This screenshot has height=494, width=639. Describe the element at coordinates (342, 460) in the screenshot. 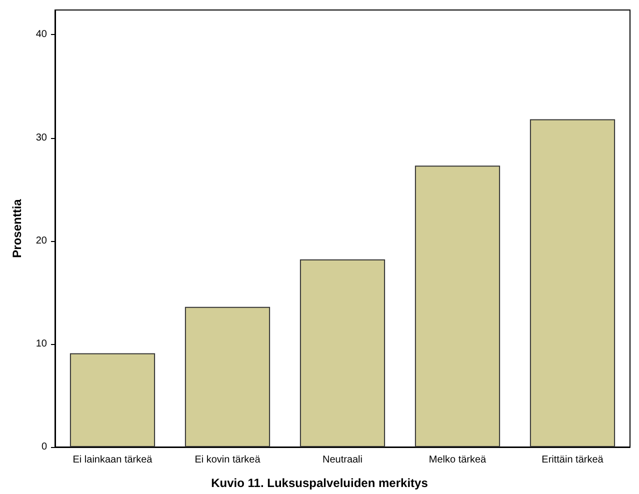

I see `x-tick-label: Neutraali` at that location.